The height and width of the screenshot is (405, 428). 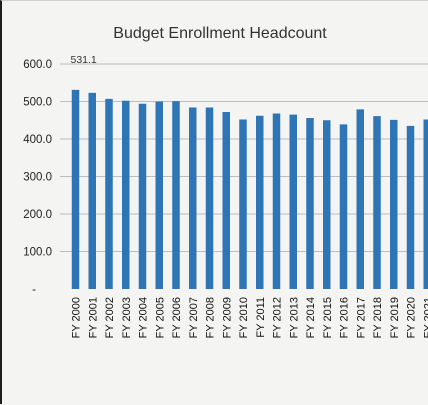 What do you see at coordinates (425, 317) in the screenshot?
I see `x-tick-label: FY 2021` at bounding box center [425, 317].